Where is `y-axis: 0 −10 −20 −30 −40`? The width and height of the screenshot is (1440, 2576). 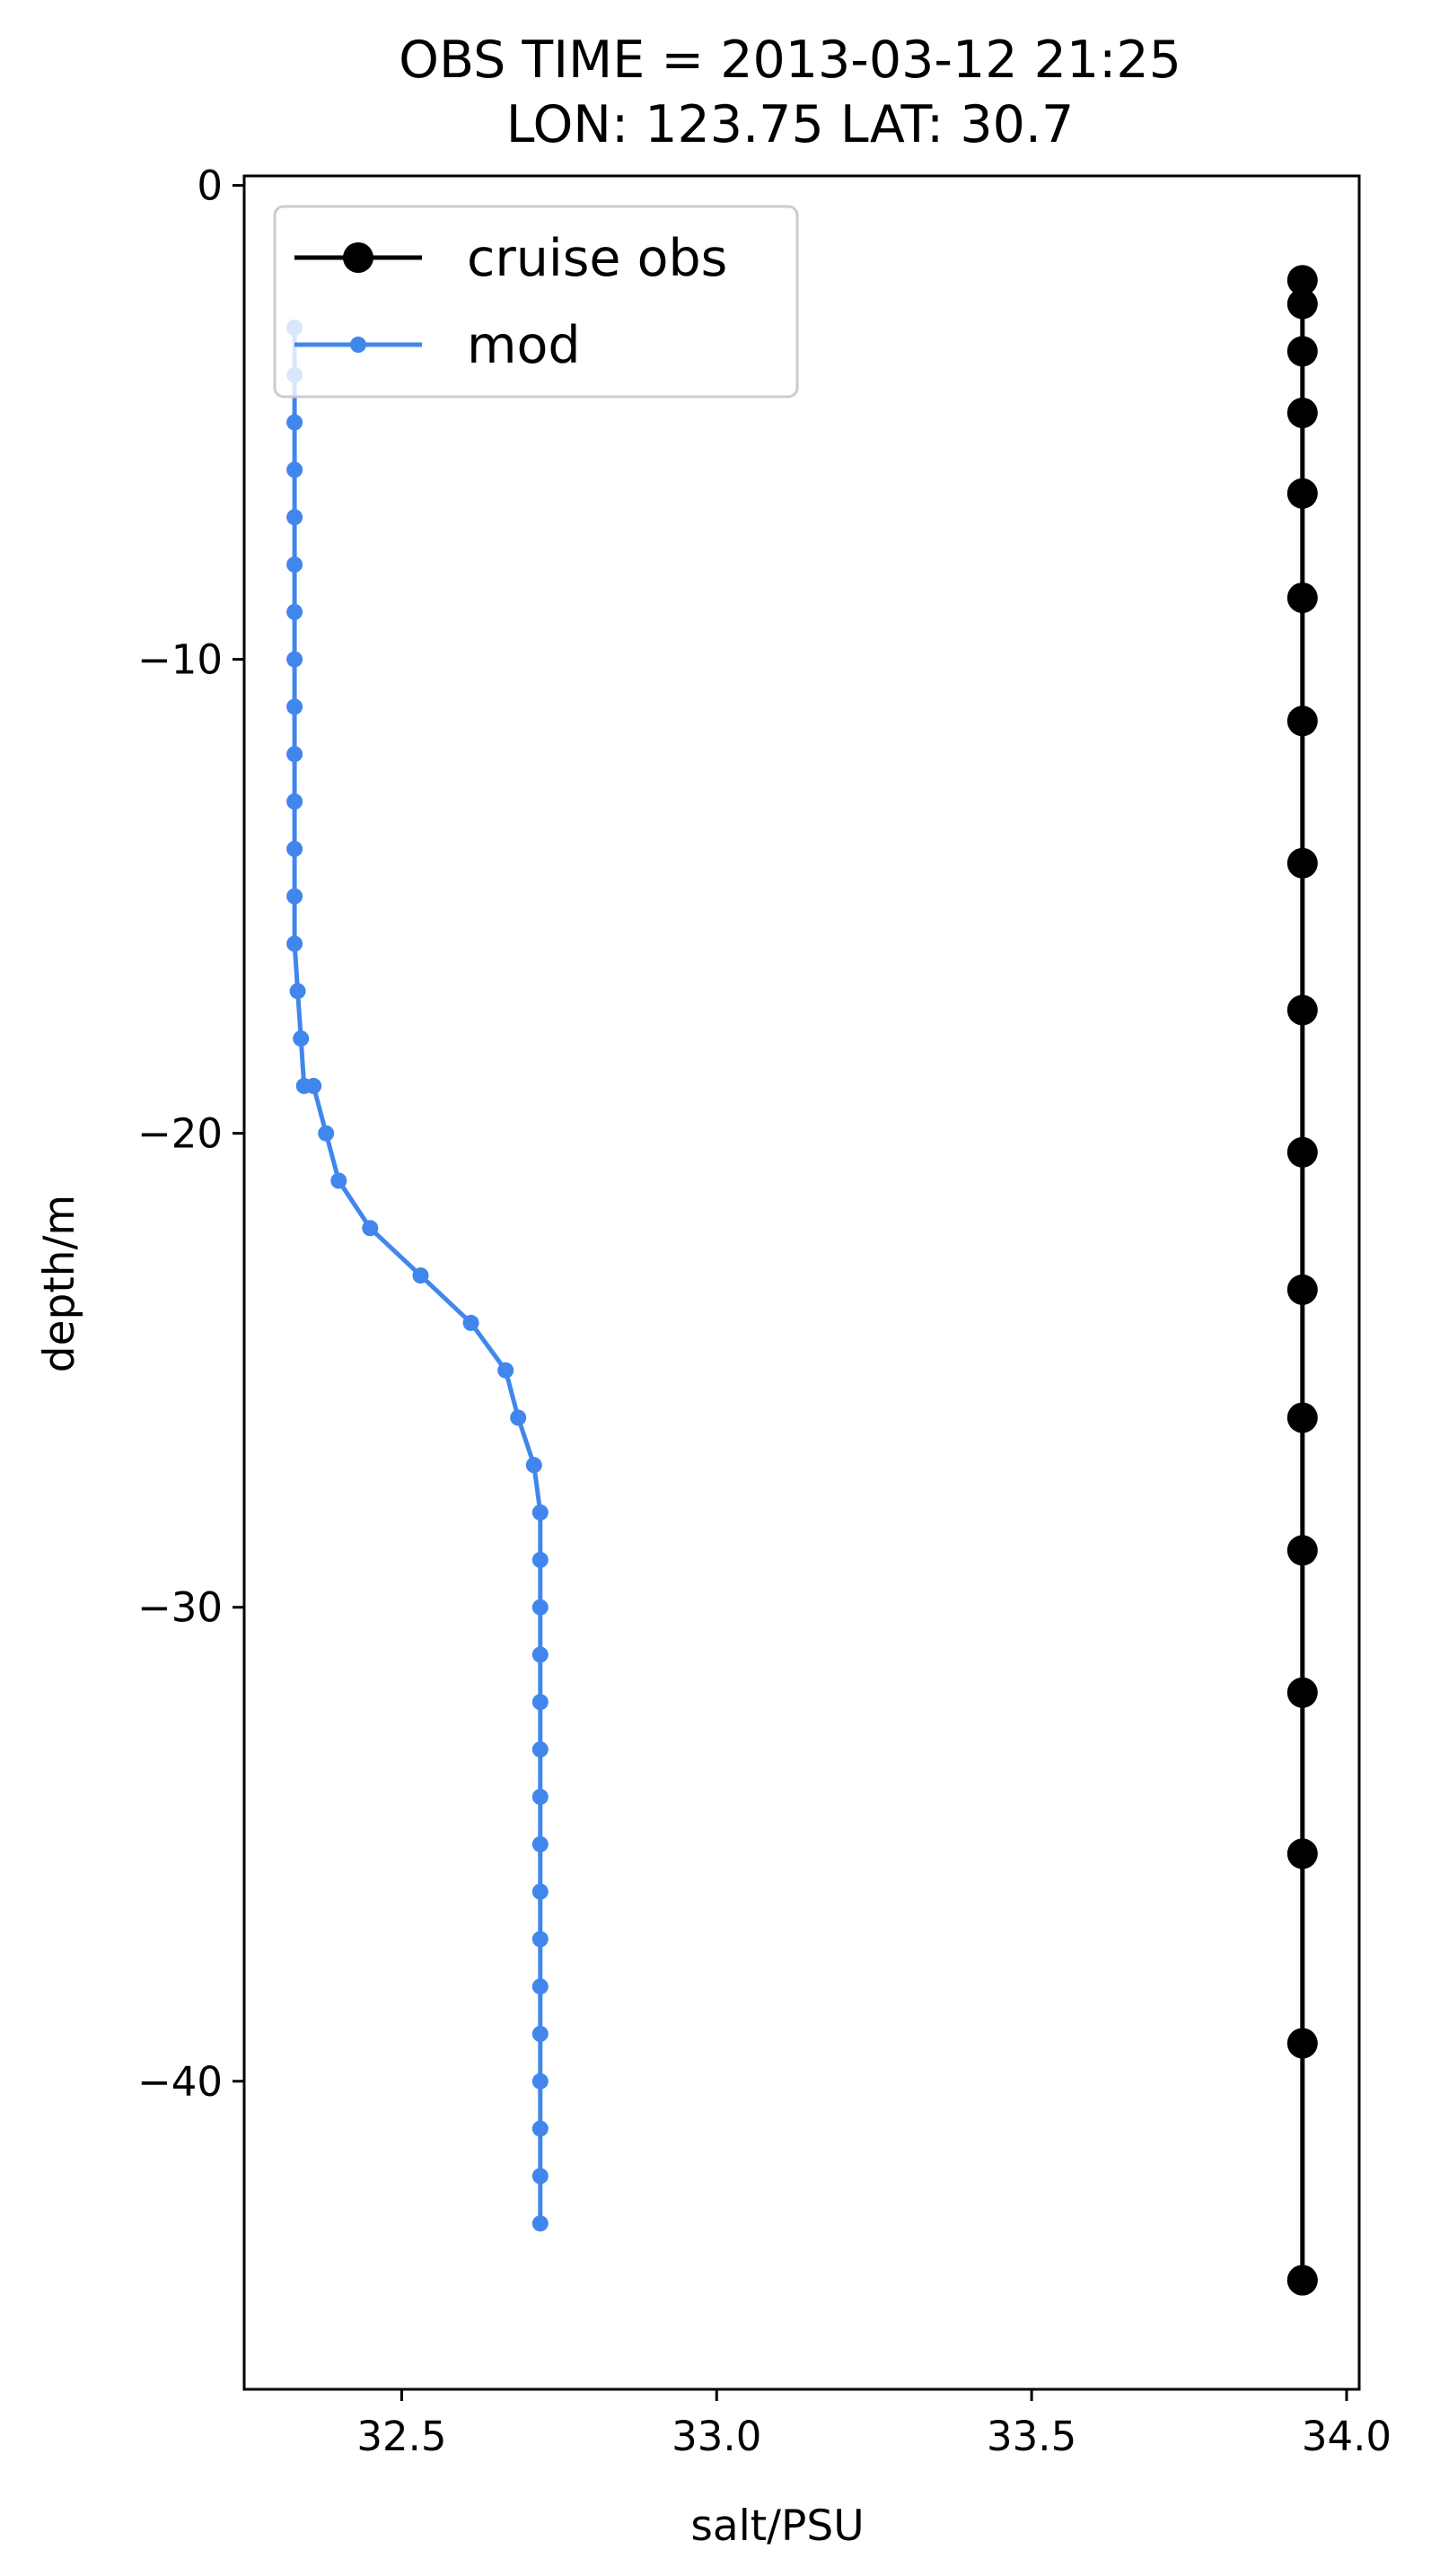
y-axis: 0 −10 −20 −30 −40 is located at coordinates (191, 1134).